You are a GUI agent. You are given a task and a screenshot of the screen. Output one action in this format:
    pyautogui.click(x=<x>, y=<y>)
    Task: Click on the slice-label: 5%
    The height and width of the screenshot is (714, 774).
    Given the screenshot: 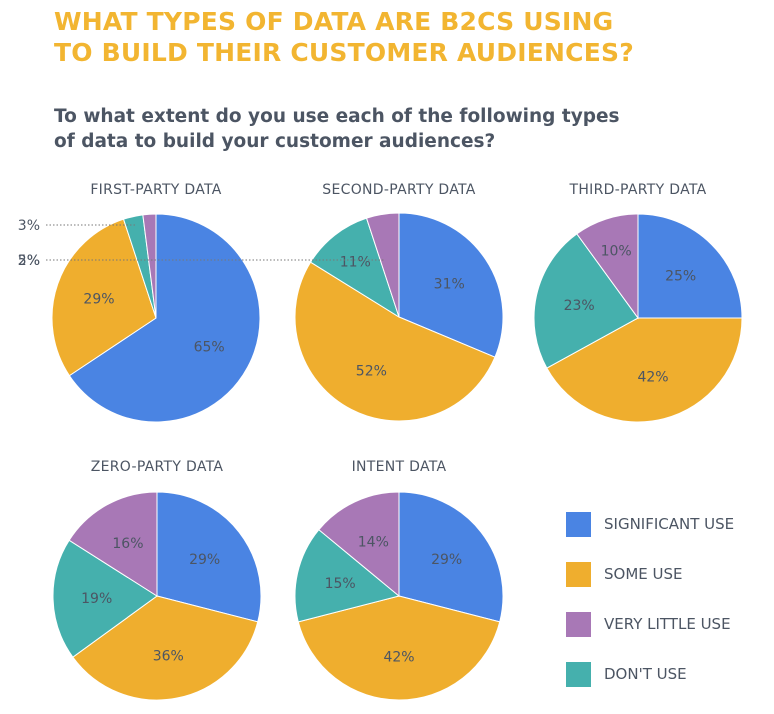 What is the action you would take?
    pyautogui.click(x=29, y=261)
    